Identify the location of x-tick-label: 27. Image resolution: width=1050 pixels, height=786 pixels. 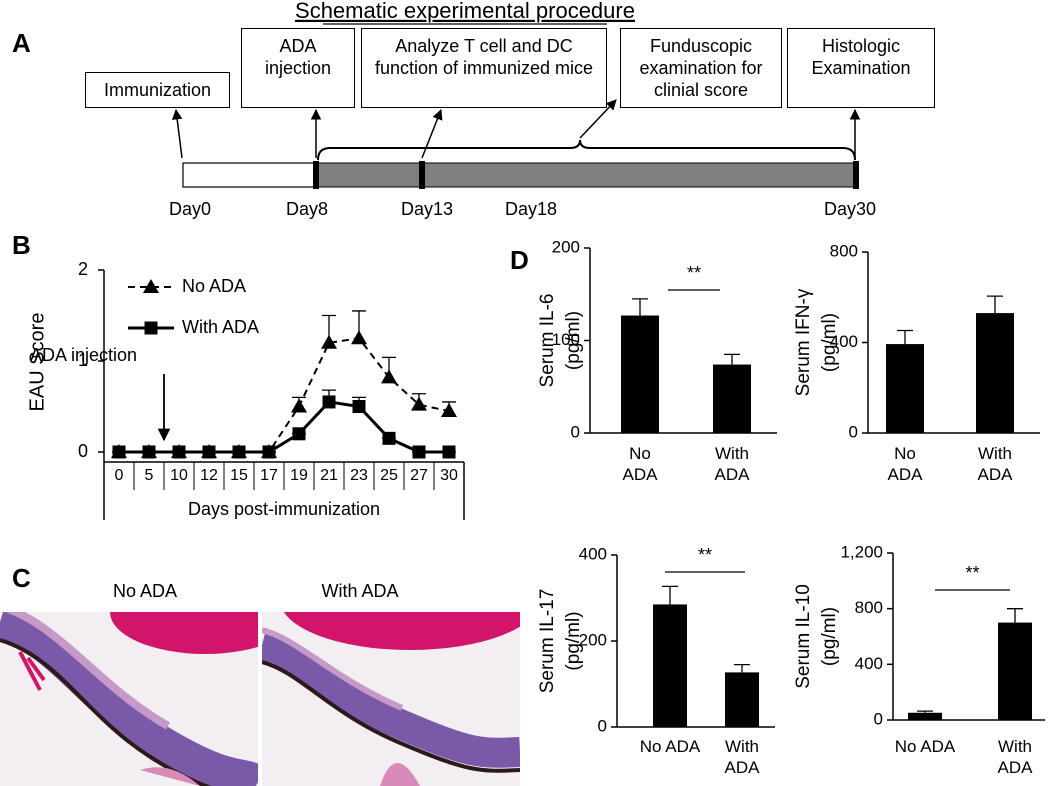
(419, 475).